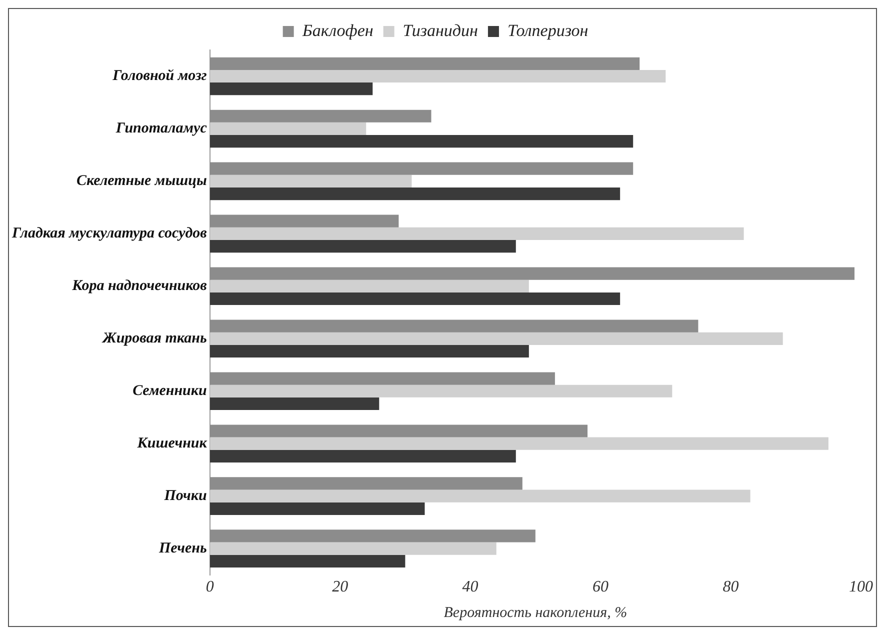 This screenshot has height=635, width=885. I want to click on x-tick-label: 0, so click(210, 587).